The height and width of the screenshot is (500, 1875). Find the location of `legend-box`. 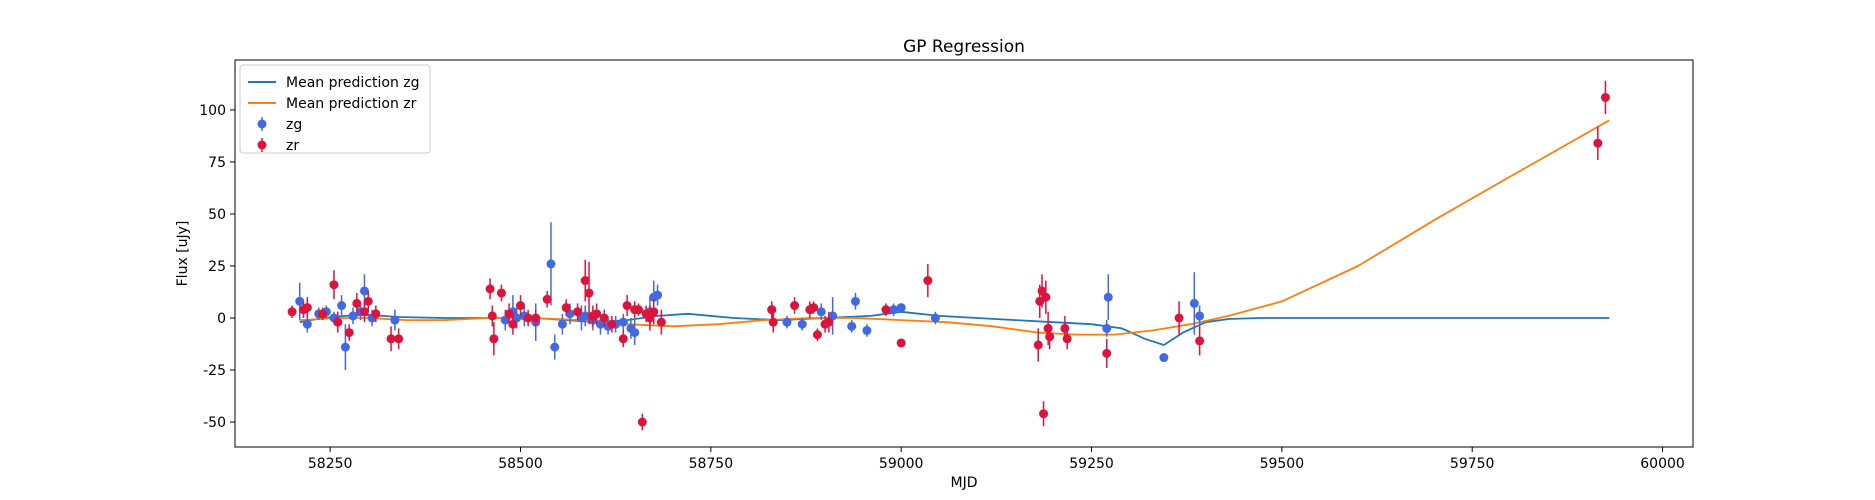

legend-box is located at coordinates (335, 109).